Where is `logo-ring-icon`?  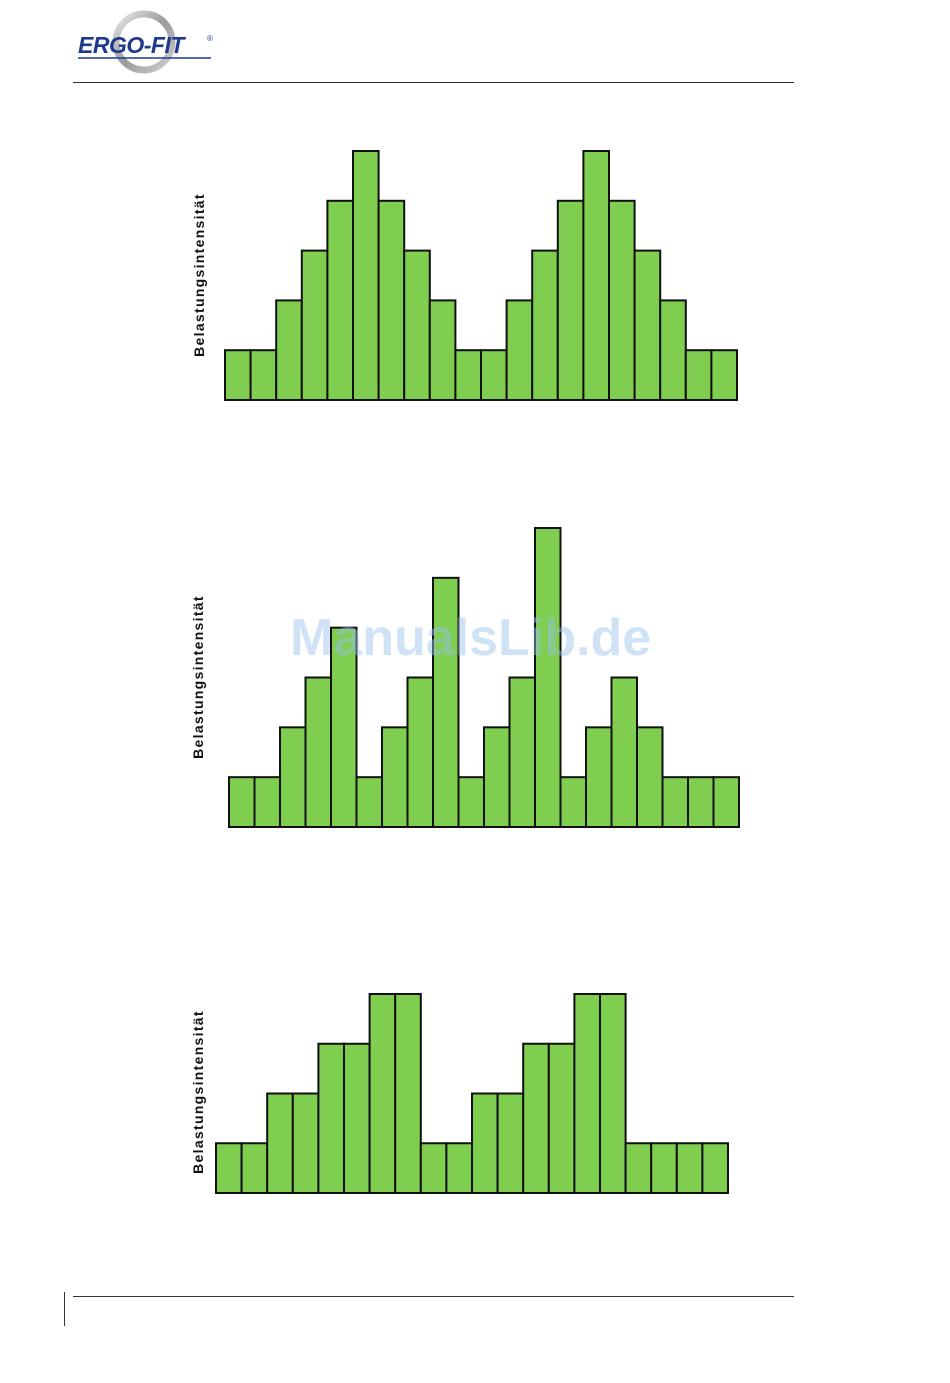
logo-ring-icon is located at coordinates (144, 42).